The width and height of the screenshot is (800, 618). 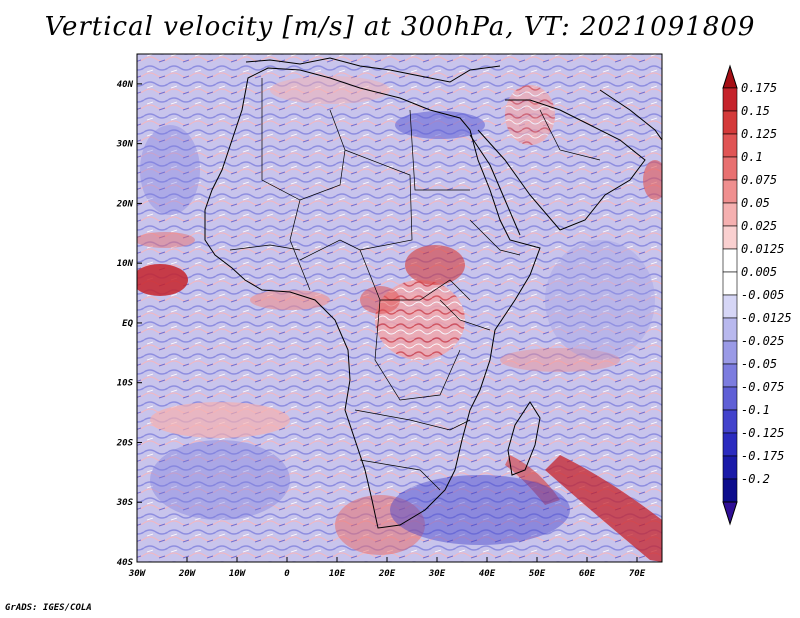 I want to click on lon-tick-label: 20W, so click(x=187, y=574).